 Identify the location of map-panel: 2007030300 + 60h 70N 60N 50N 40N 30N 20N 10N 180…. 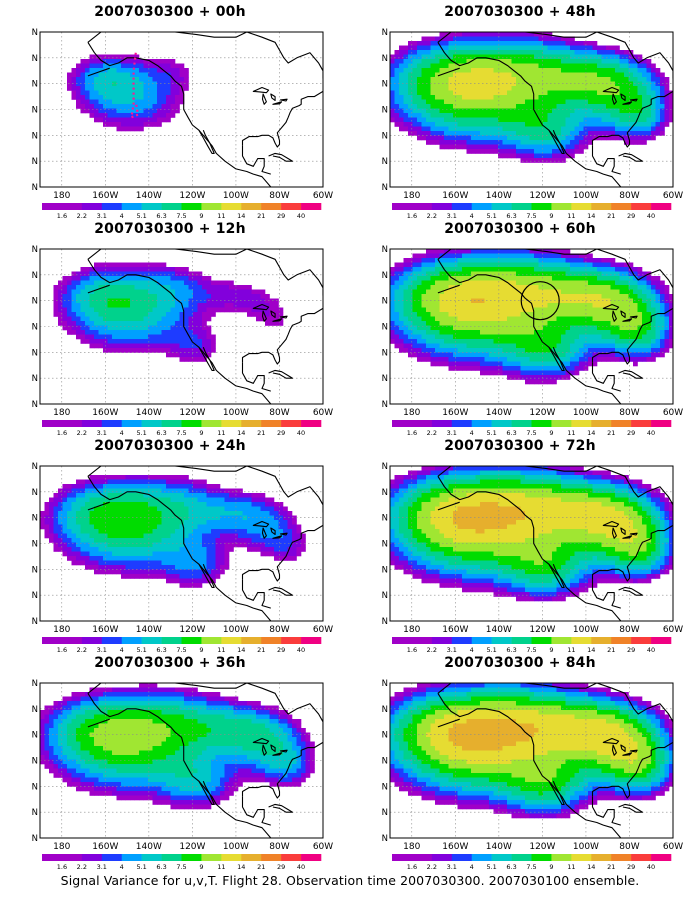
(520, 330).